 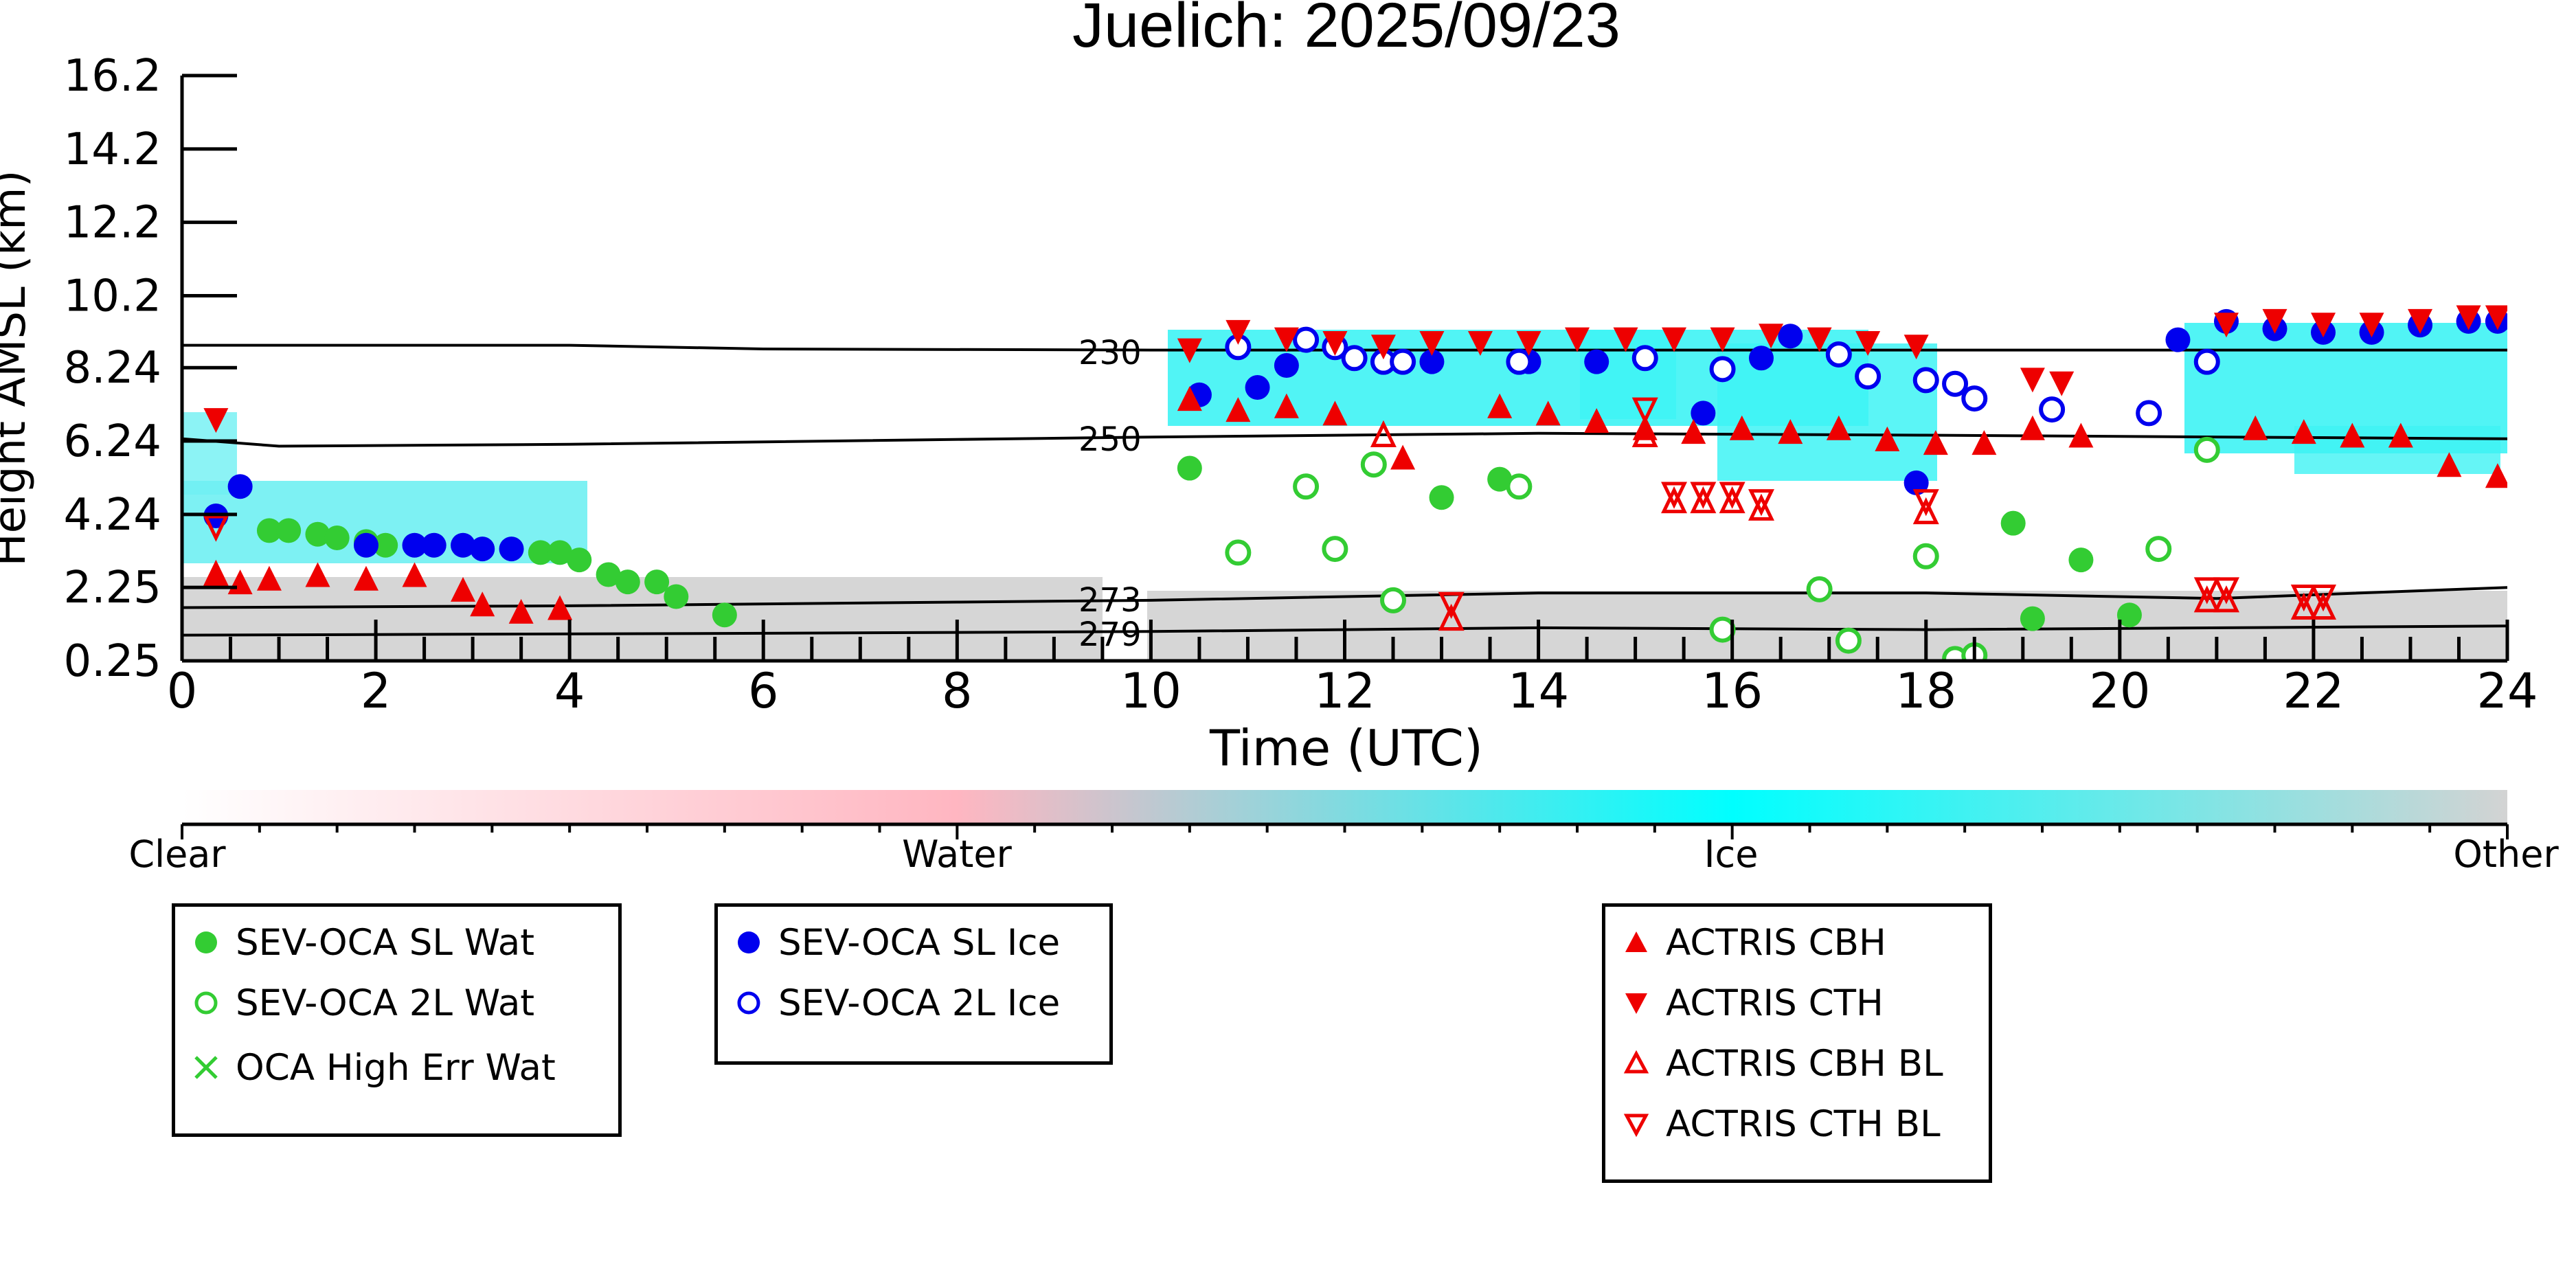 I want to click on x-tick-label: 0, so click(x=182, y=691).